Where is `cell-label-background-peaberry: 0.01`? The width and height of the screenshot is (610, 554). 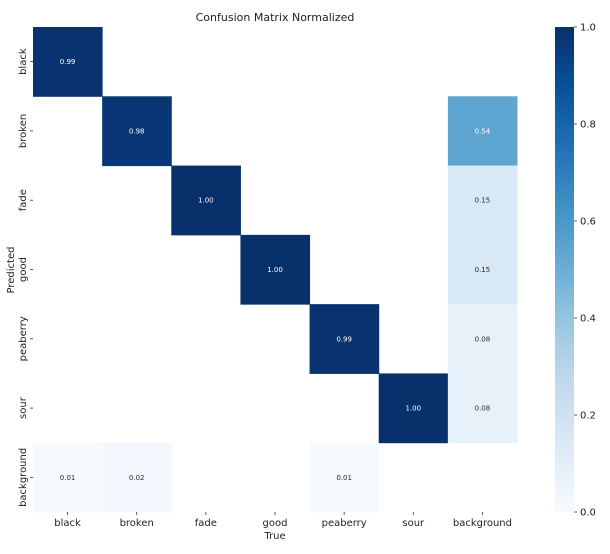 cell-label-background-peaberry: 0.01 is located at coordinates (344, 478).